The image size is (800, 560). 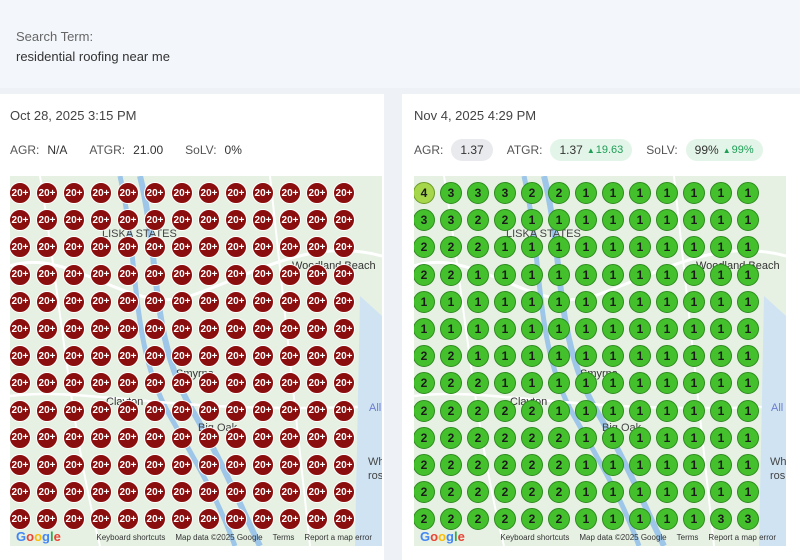 I want to click on rank-pin: 4, so click(x=424, y=193).